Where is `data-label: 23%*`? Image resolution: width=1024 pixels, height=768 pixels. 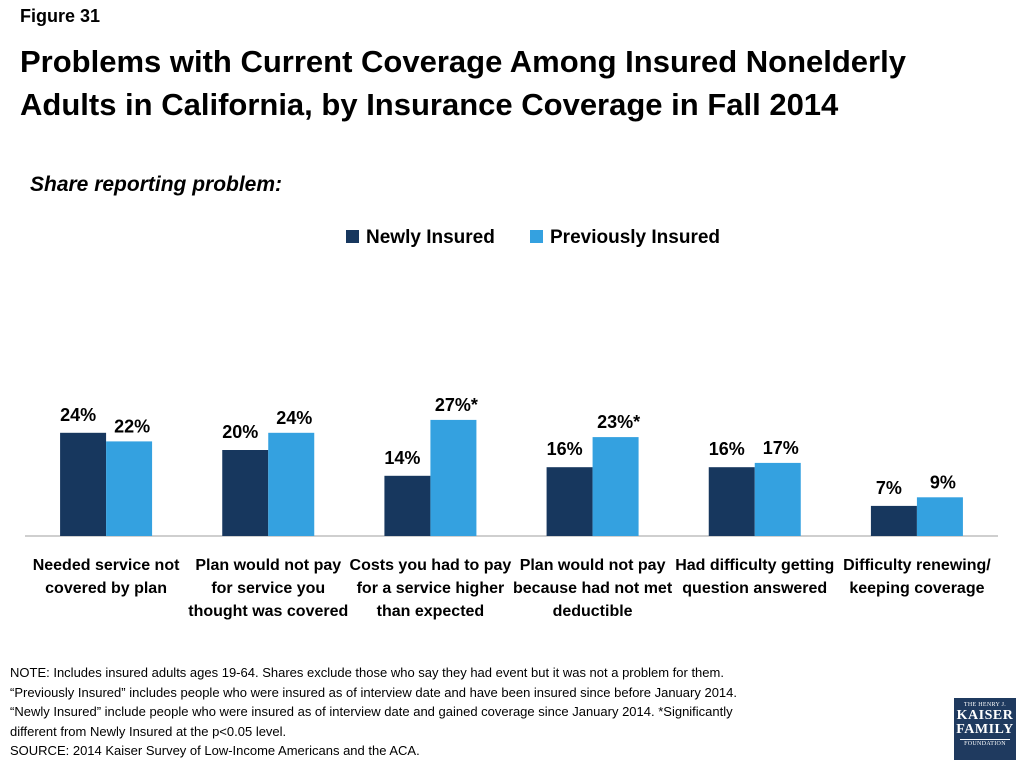
data-label: 23%* is located at coordinates (618, 422).